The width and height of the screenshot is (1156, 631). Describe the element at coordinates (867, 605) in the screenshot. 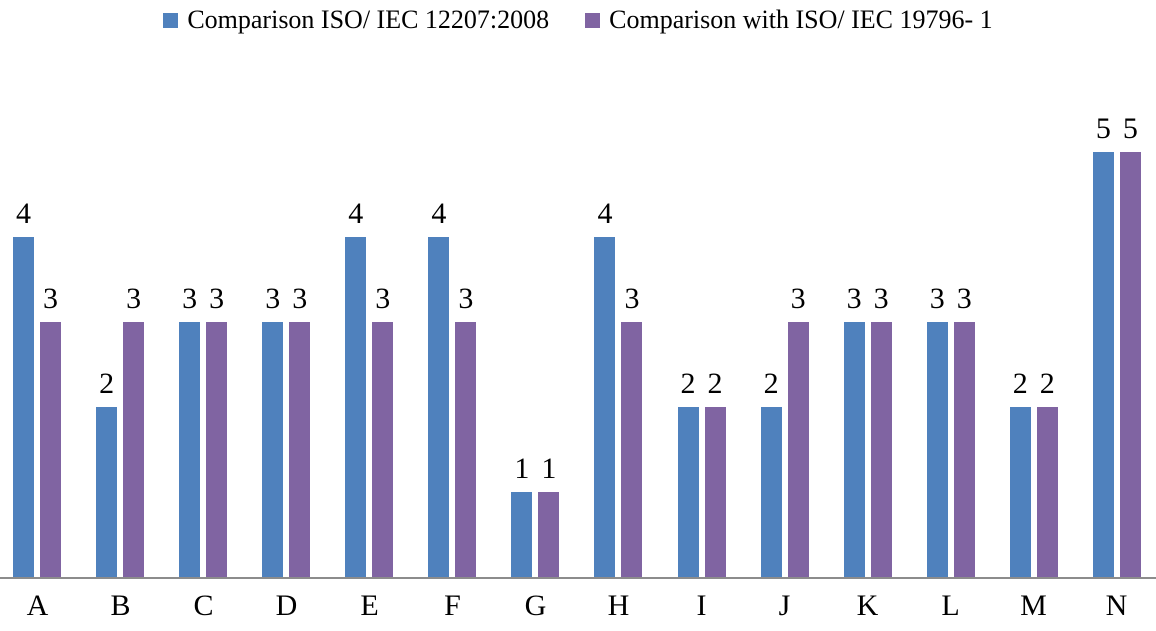

I see `x-axis-label: K` at that location.